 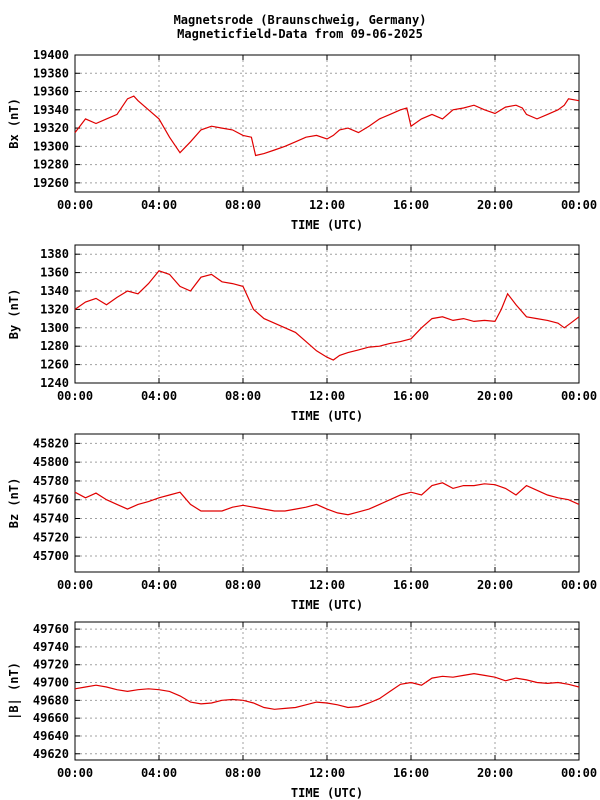 What do you see at coordinates (54, 365) in the screenshot?
I see `y-tick-label: 1260` at bounding box center [54, 365].